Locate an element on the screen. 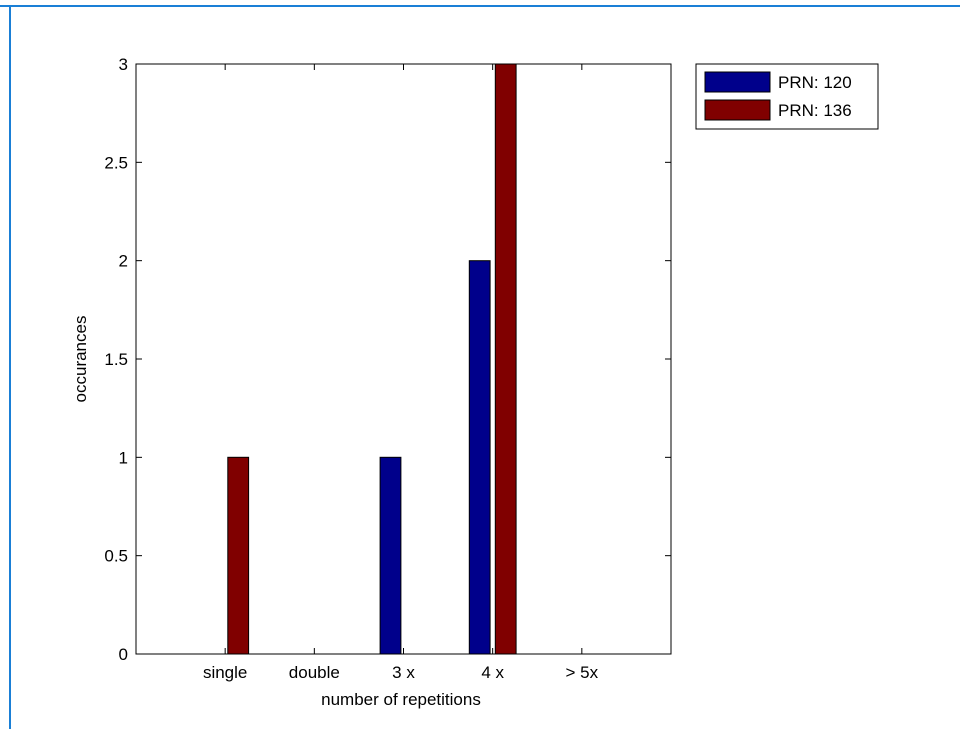 The image size is (960, 729). y-tick-label: 3 is located at coordinates (123, 64).